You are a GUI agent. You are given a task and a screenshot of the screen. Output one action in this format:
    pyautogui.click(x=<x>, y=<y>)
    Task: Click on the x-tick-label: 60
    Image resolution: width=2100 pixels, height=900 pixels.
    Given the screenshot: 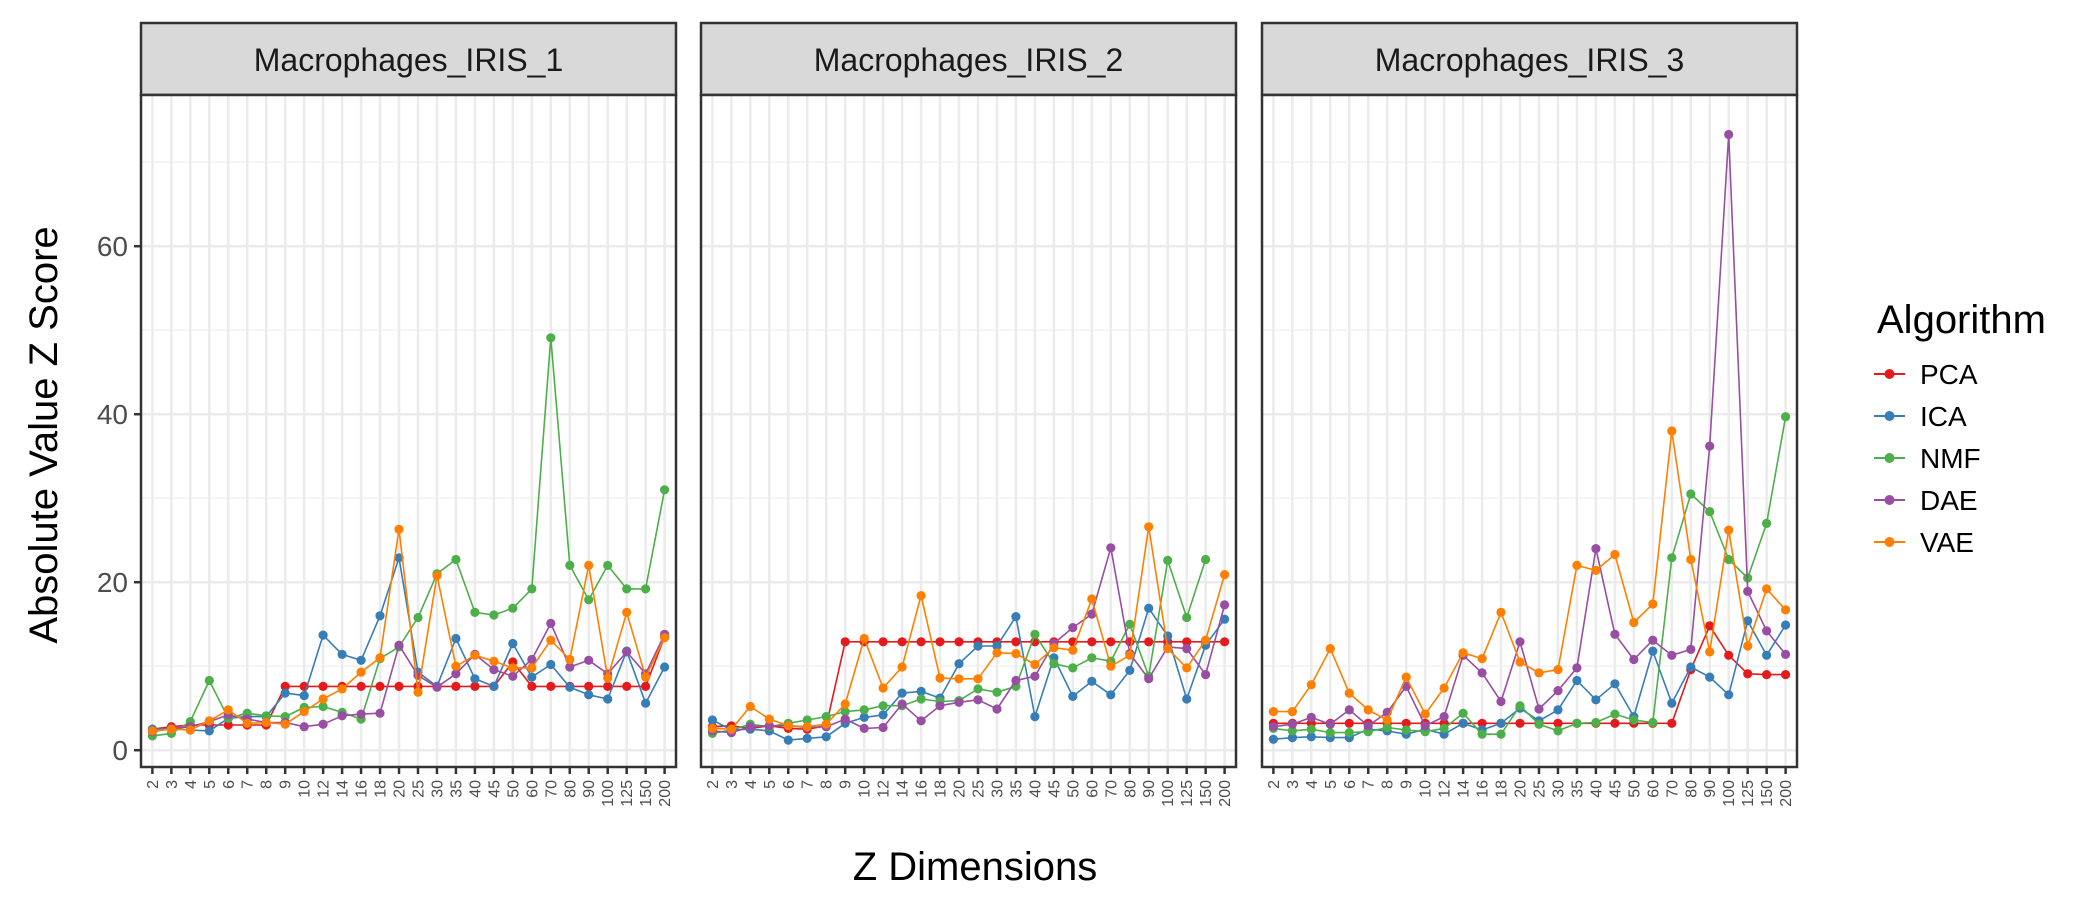 What is the action you would take?
    pyautogui.click(x=1653, y=789)
    